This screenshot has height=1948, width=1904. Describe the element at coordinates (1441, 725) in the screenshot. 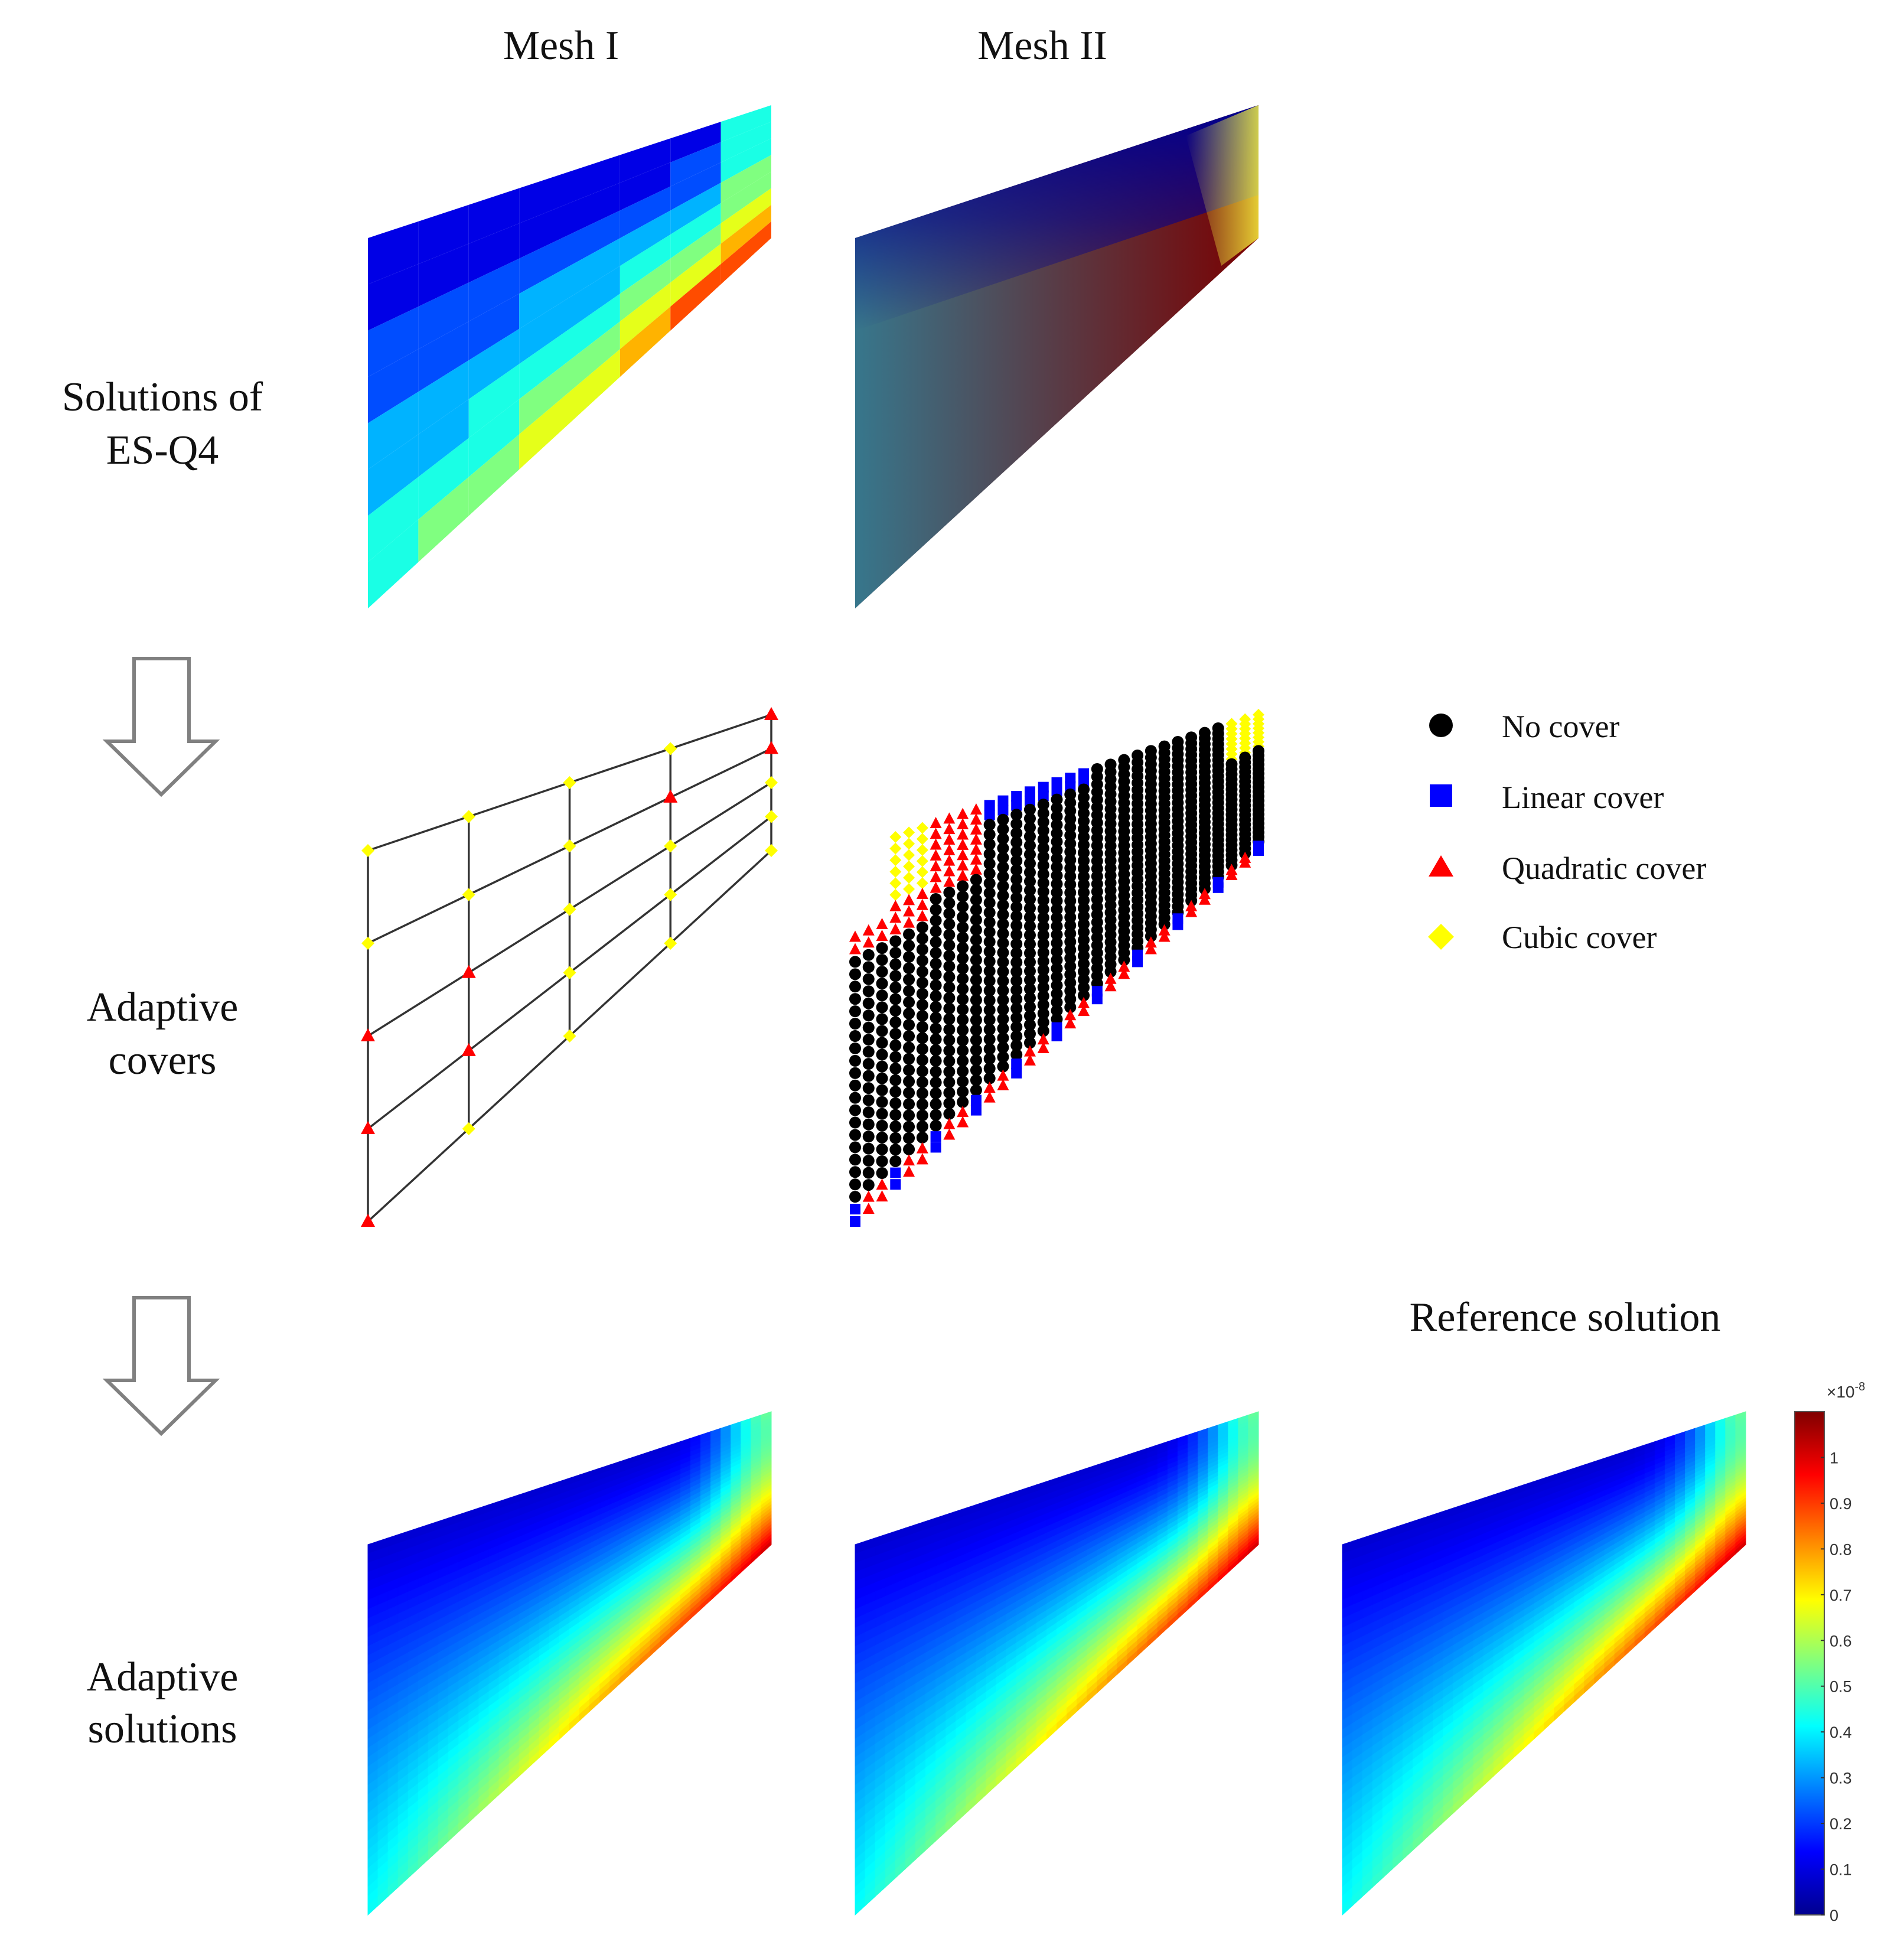

I see `legend-marker-no-cover` at that location.